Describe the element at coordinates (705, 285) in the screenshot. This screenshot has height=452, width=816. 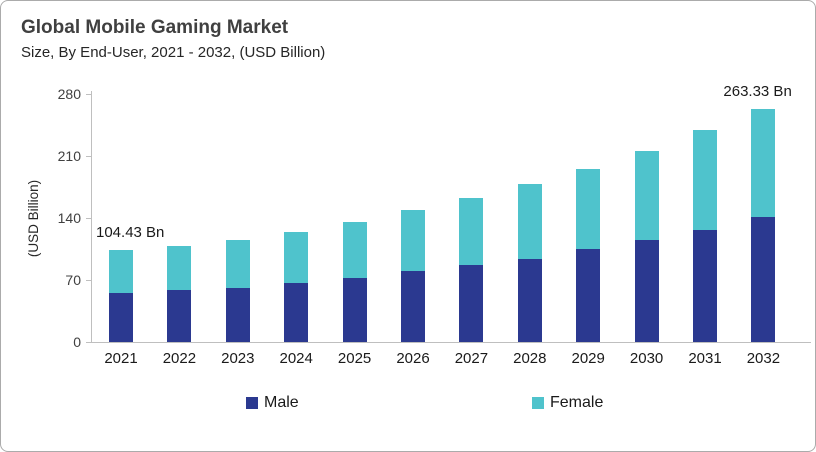
I see `bar-2031-male` at that location.